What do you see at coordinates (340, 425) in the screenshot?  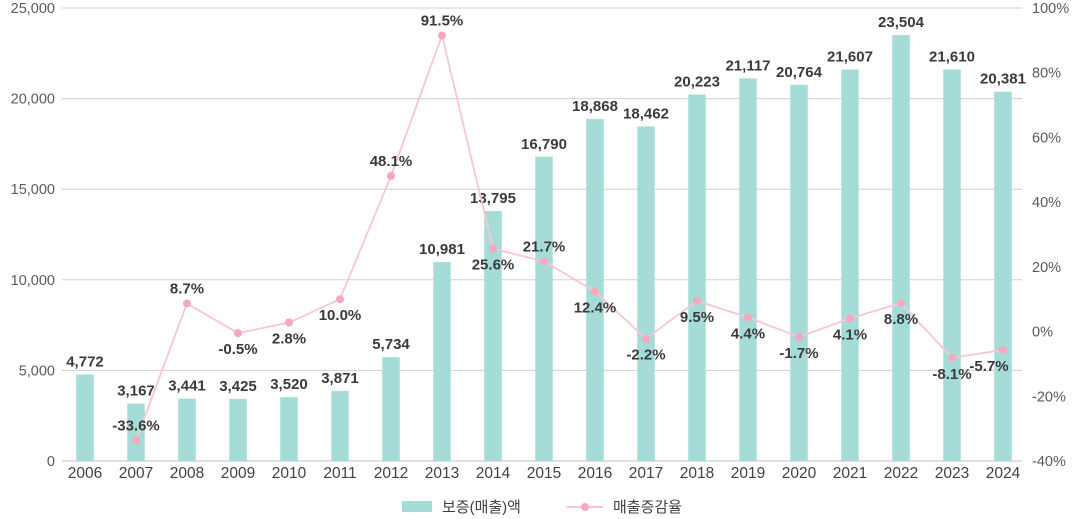 I see `bar-2011` at bounding box center [340, 425].